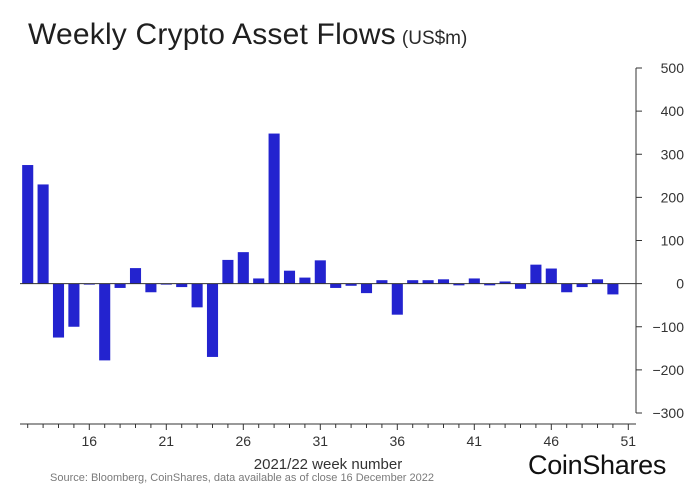 The image size is (696, 490). What do you see at coordinates (660, 240) in the screenshot?
I see `y-axis: 500 400 300 200 100 0 −100 −200 −300` at bounding box center [660, 240].